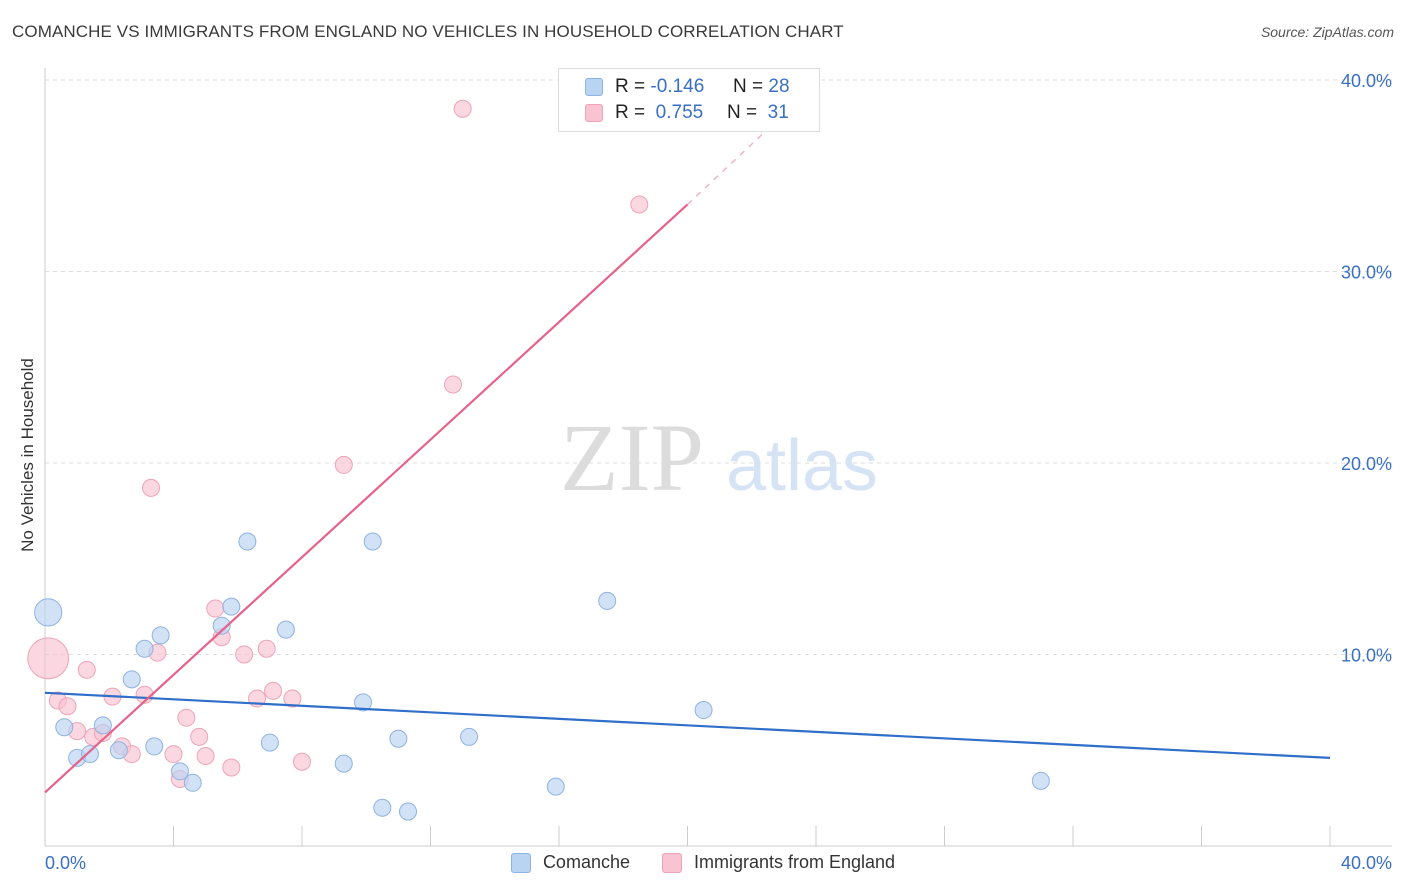 Image resolution: width=1406 pixels, height=892 pixels. Describe the element at coordinates (1366, 464) in the screenshot. I see `y-tick-label: 20.0%` at that location.